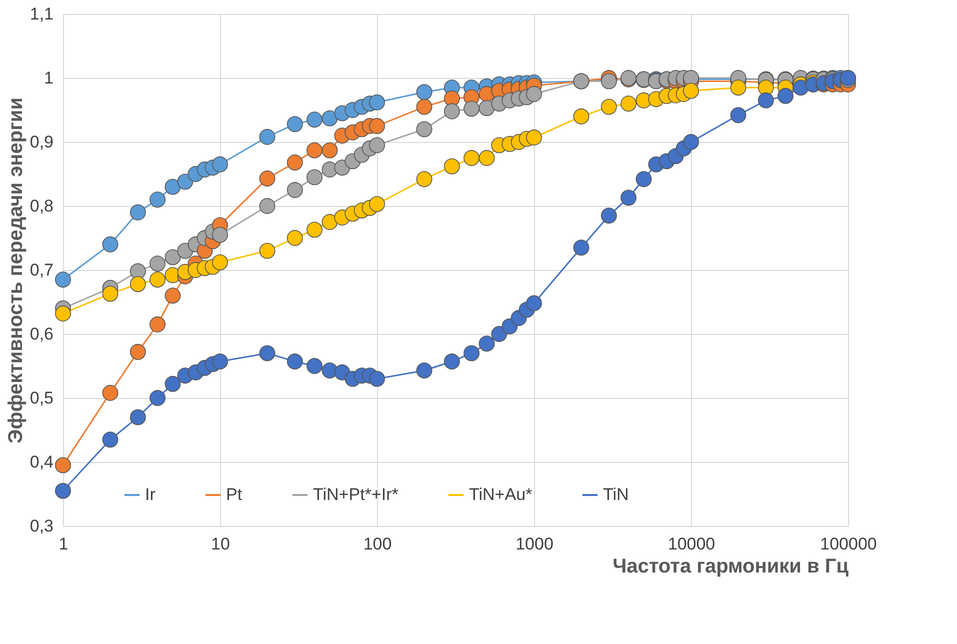  I want to click on x-tick-label: 100, so click(377, 544).